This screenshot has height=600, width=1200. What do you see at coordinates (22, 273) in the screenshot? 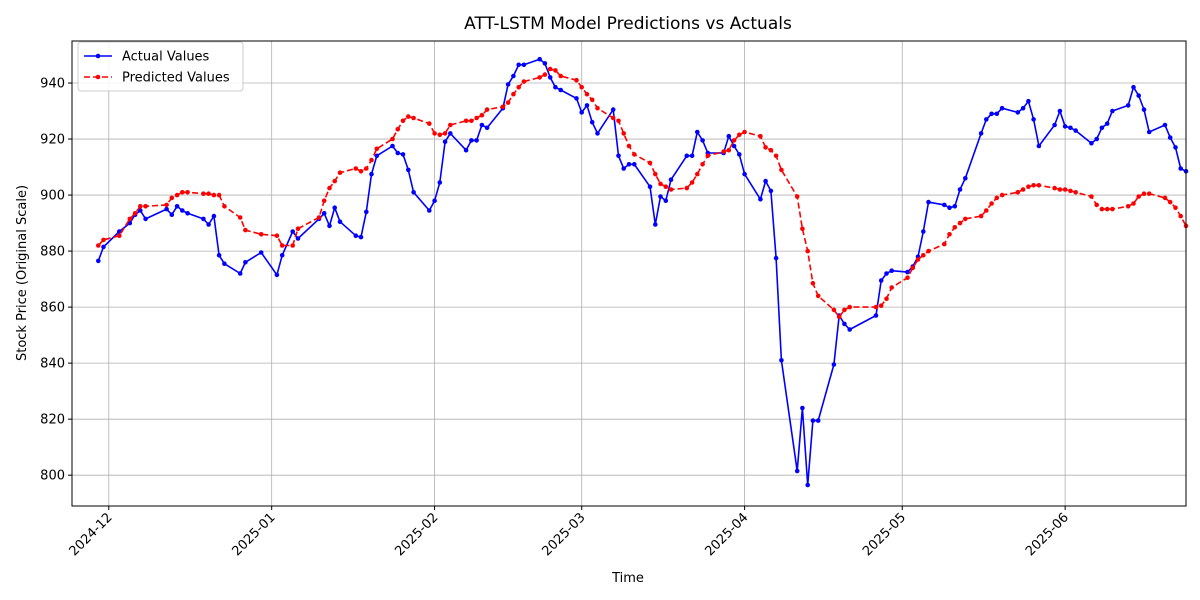
I see `y-axis-label: Stock Price (Original Scale)` at bounding box center [22, 273].